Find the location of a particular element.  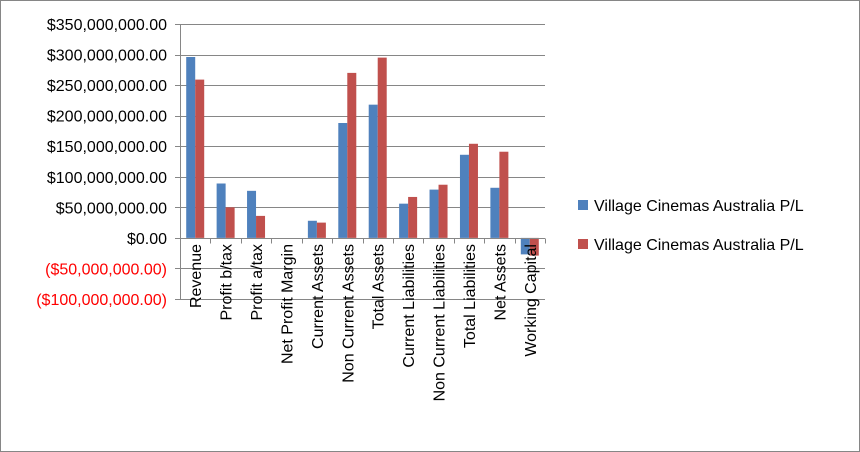

bar-series-2-non-current-assets is located at coordinates (352, 155).